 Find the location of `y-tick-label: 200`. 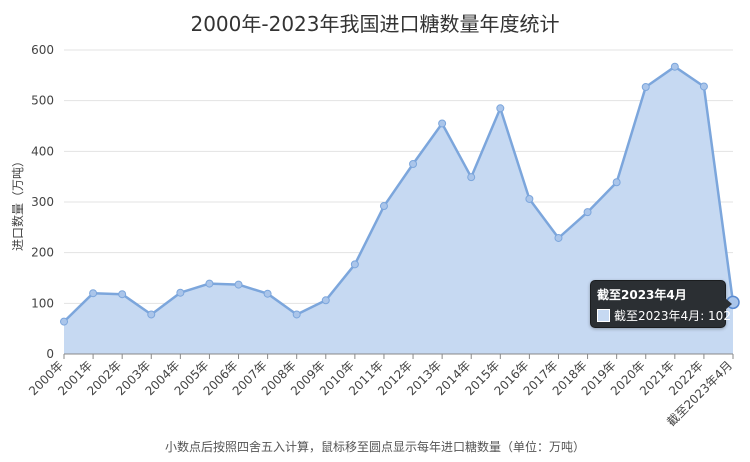

y-tick-label: 200 is located at coordinates (42, 253).